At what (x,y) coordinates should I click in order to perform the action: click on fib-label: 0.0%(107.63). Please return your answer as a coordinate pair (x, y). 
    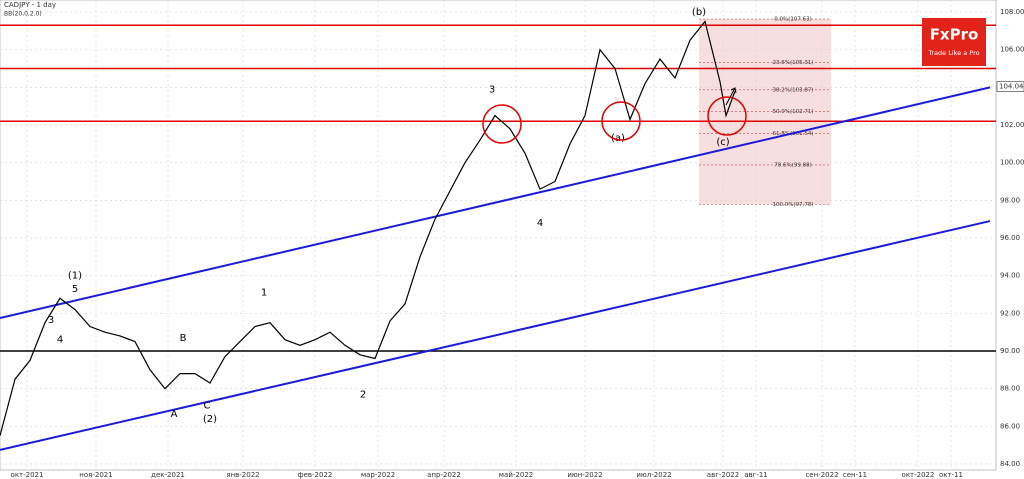
    Looking at the image, I should click on (793, 20).